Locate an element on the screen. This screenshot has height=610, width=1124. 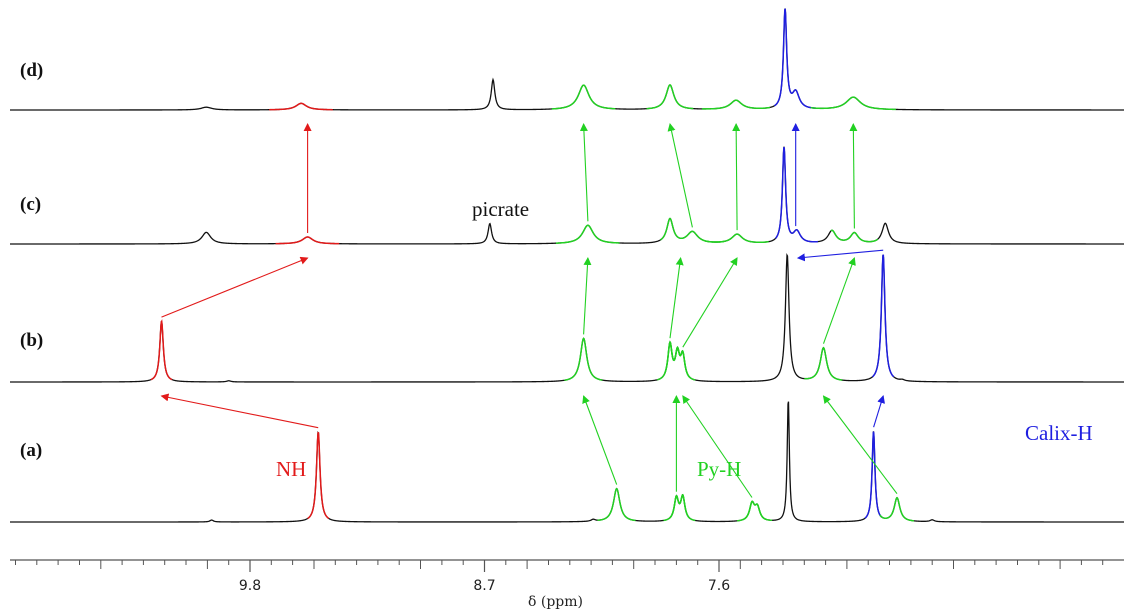
trace-label-a: (a) is located at coordinates (31, 450).